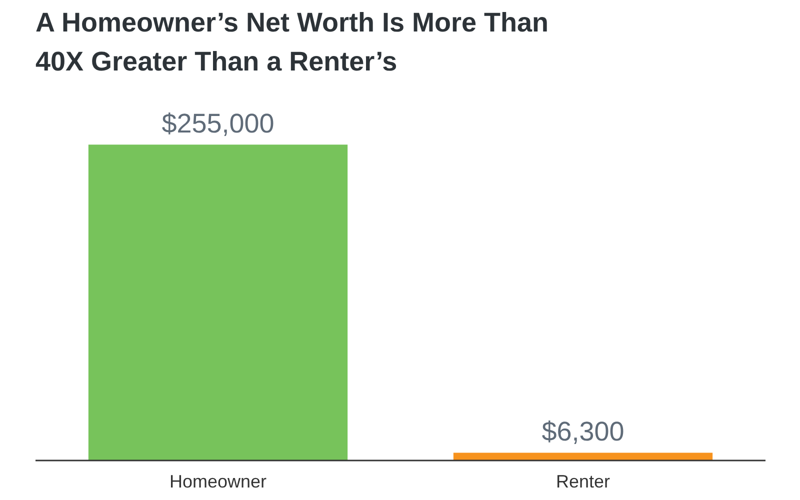 The width and height of the screenshot is (800, 500). Describe the element at coordinates (218, 482) in the screenshot. I see `x-tick-label: Homeowner` at that location.